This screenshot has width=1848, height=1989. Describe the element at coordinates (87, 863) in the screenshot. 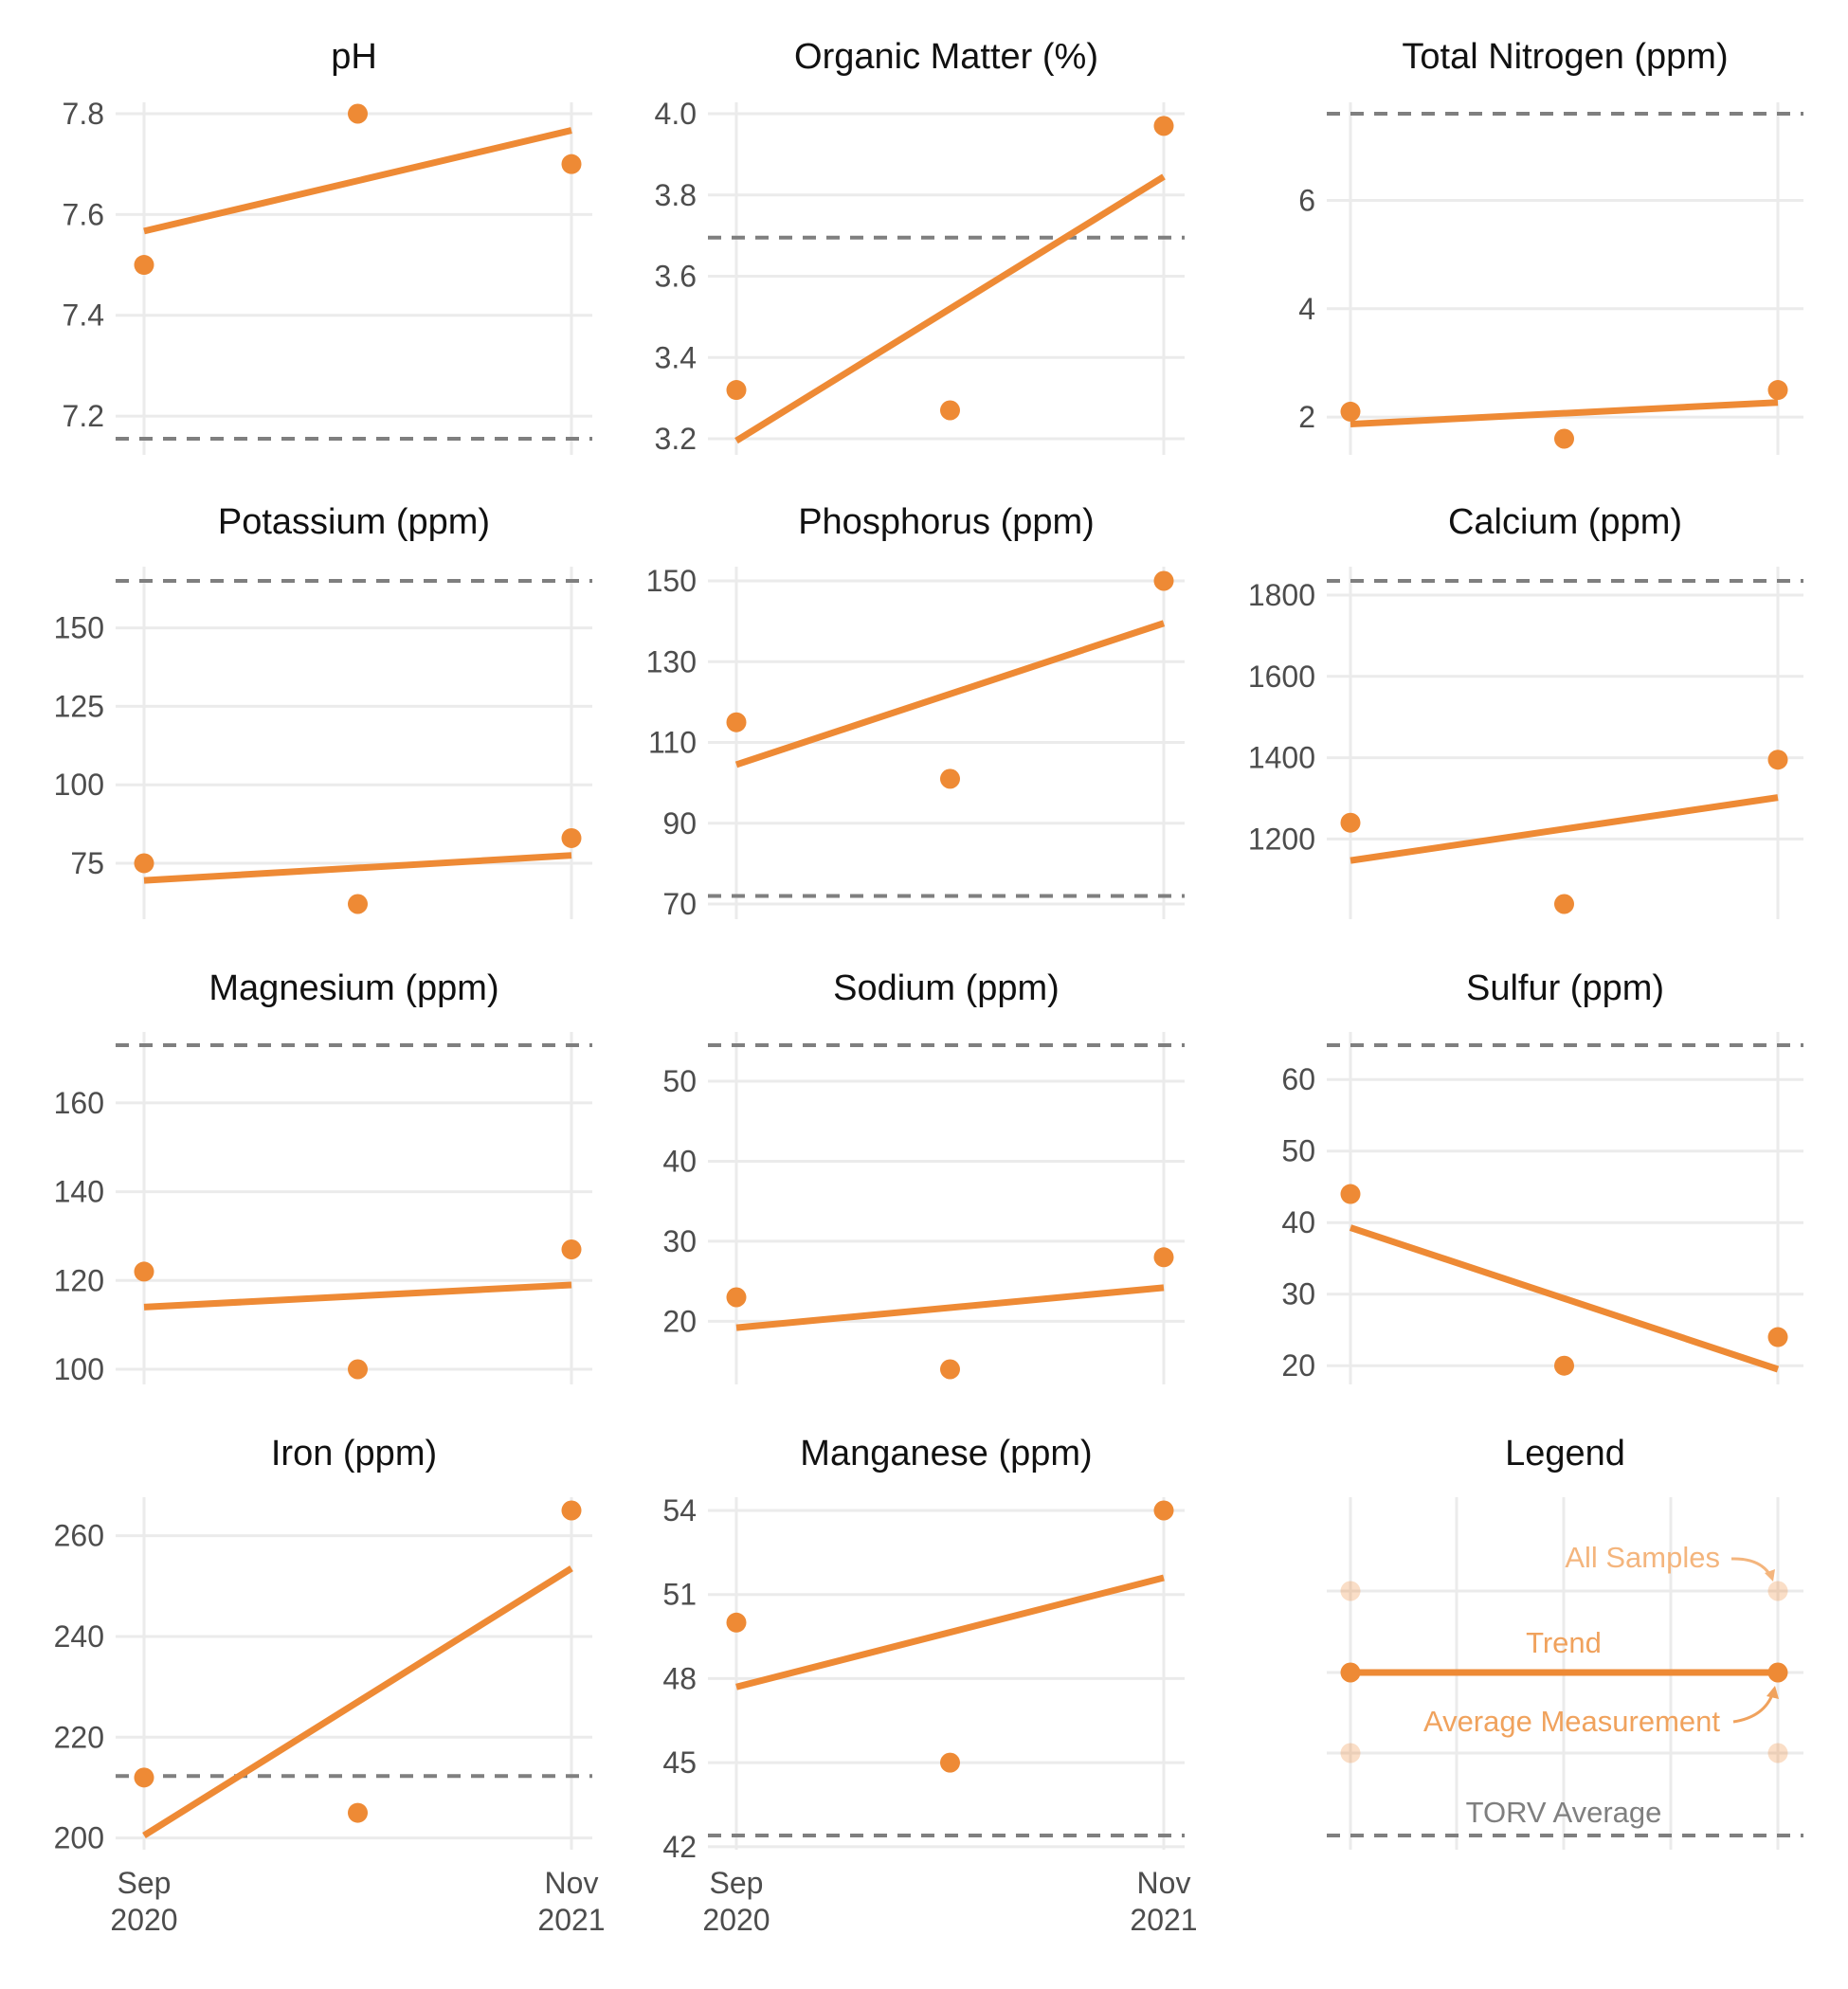

I see `y-tick-label: 75` at that location.